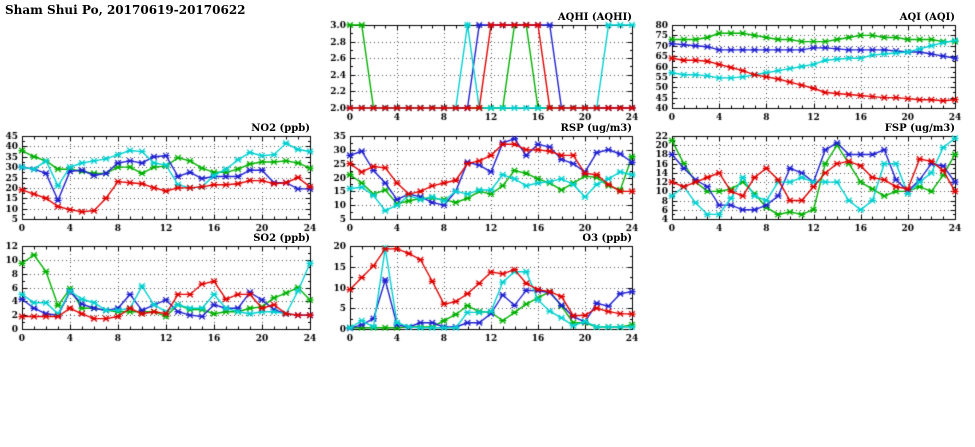 The image size is (975, 447). I want to click on chart-title-fsp: FSP (ug/m3), so click(919, 128).